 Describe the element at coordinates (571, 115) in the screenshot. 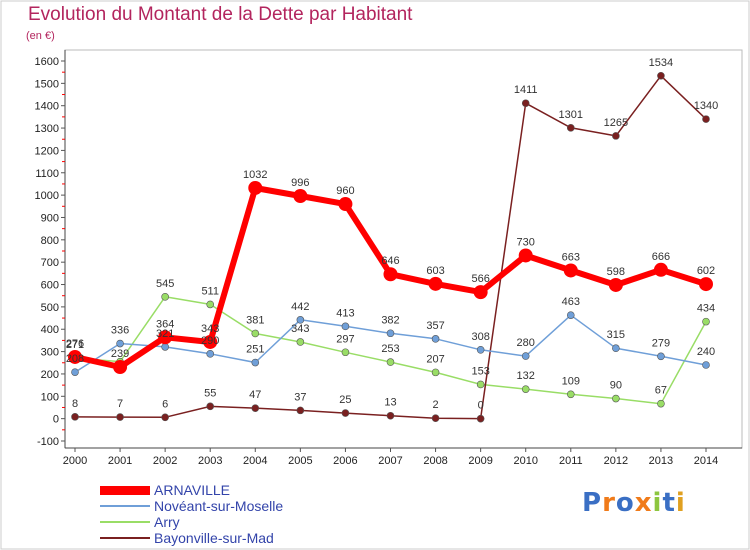

I see `data-label-bayonville: 1301` at that location.